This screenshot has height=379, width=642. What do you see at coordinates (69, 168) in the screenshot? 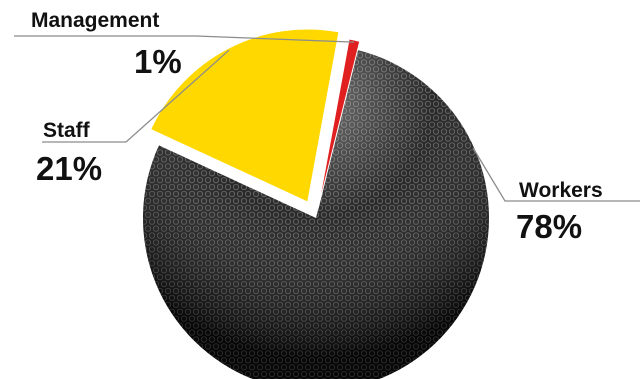
I see `label-percent-staff: 21%` at bounding box center [69, 168].